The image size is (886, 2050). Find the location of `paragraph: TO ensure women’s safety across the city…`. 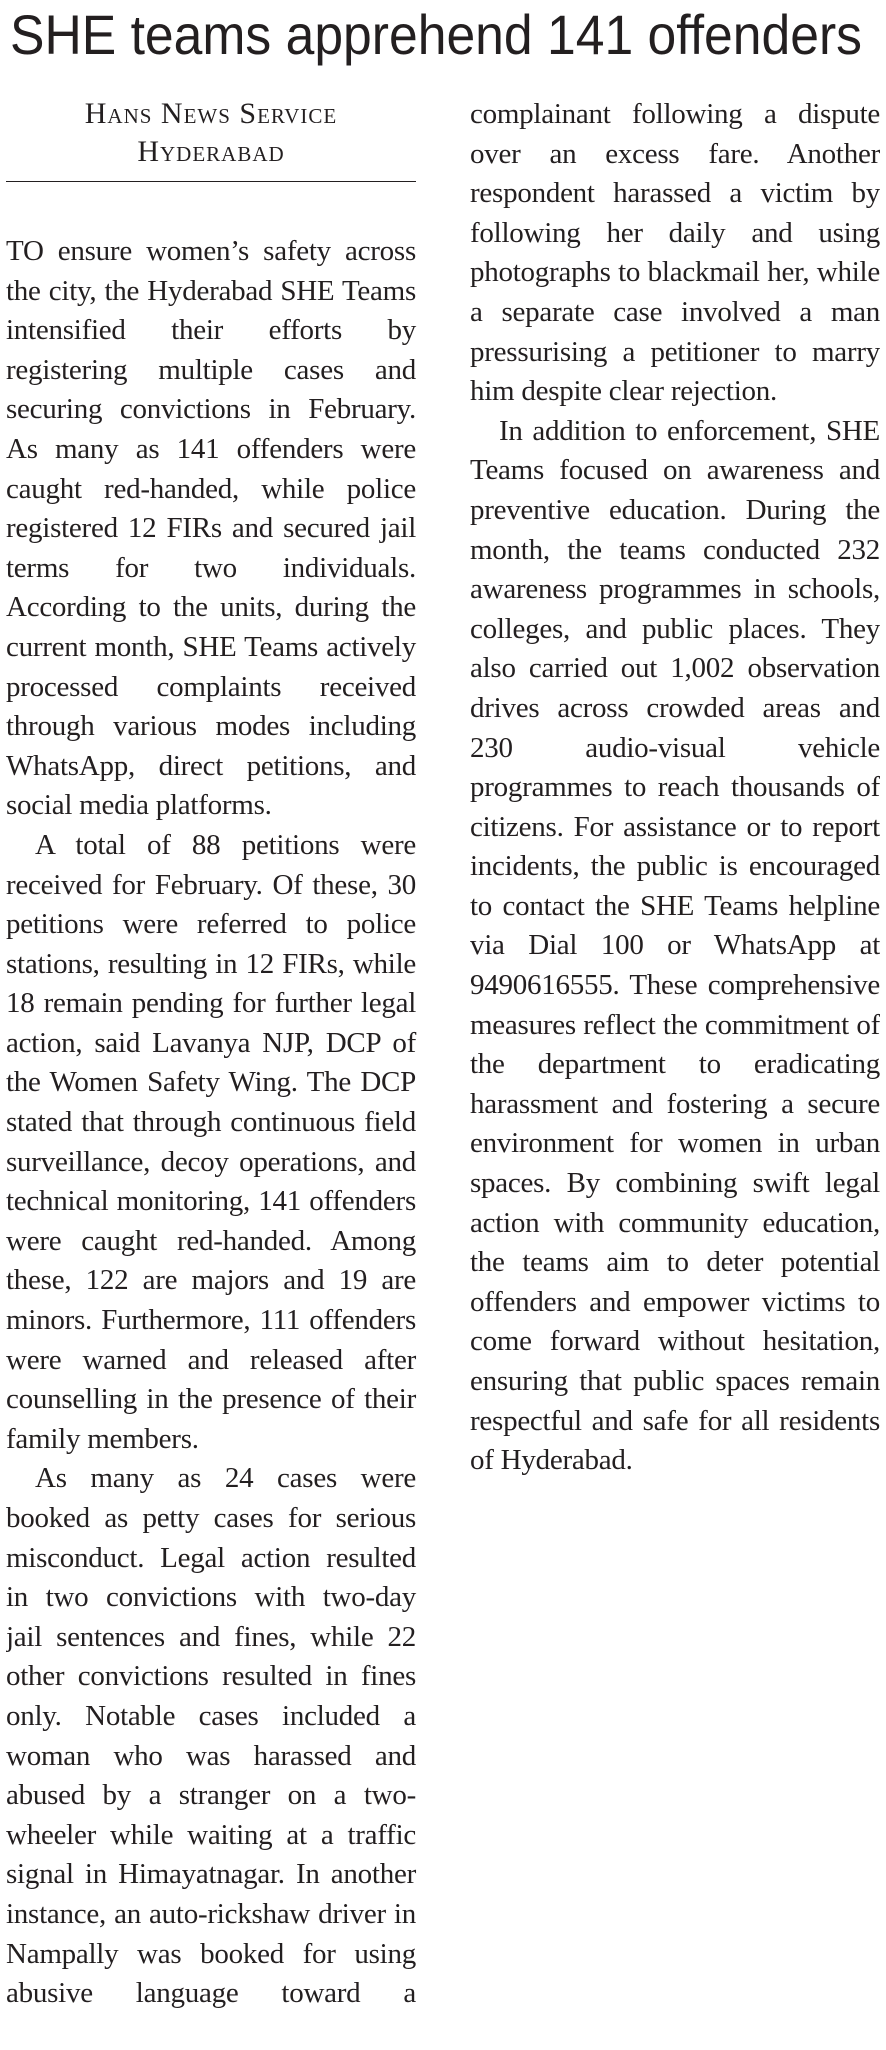

paragraph: TO ensure women’s safety across the city… is located at coordinates (211, 528).